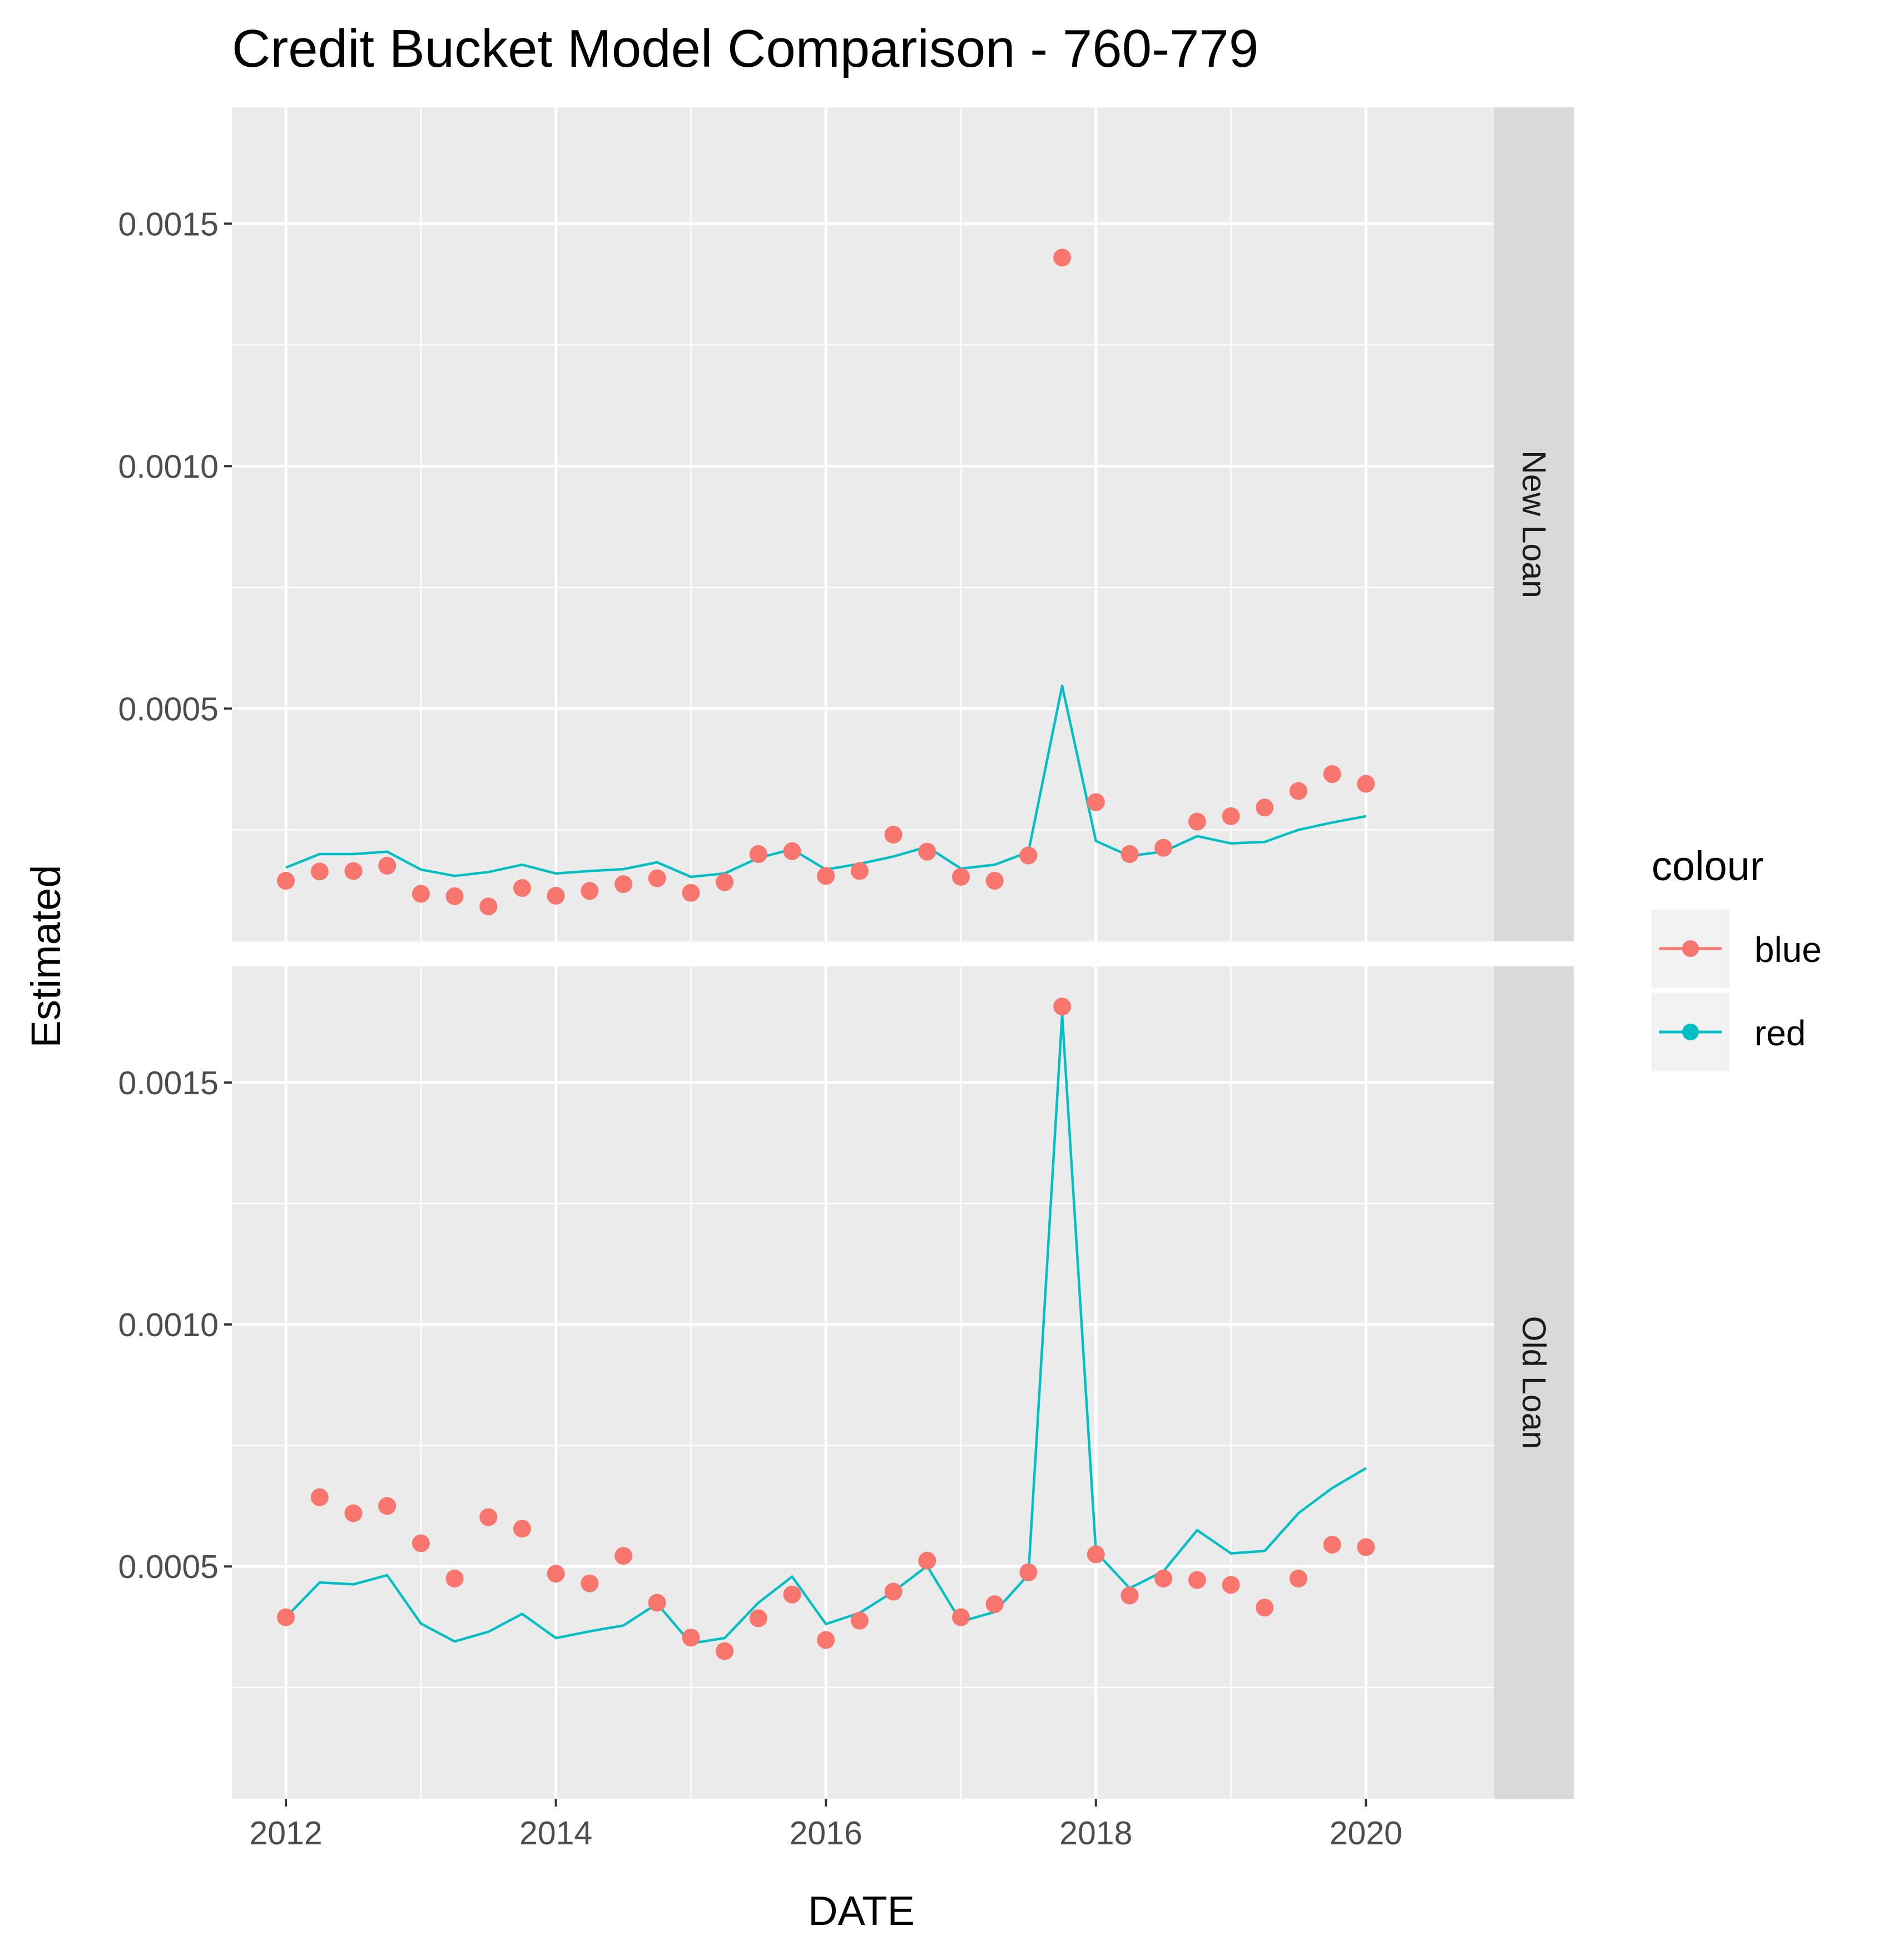 Image resolution: width=1894 pixels, height=1960 pixels. What do you see at coordinates (1095, 1834) in the screenshot?
I see `x-tick-label: 2018` at bounding box center [1095, 1834].